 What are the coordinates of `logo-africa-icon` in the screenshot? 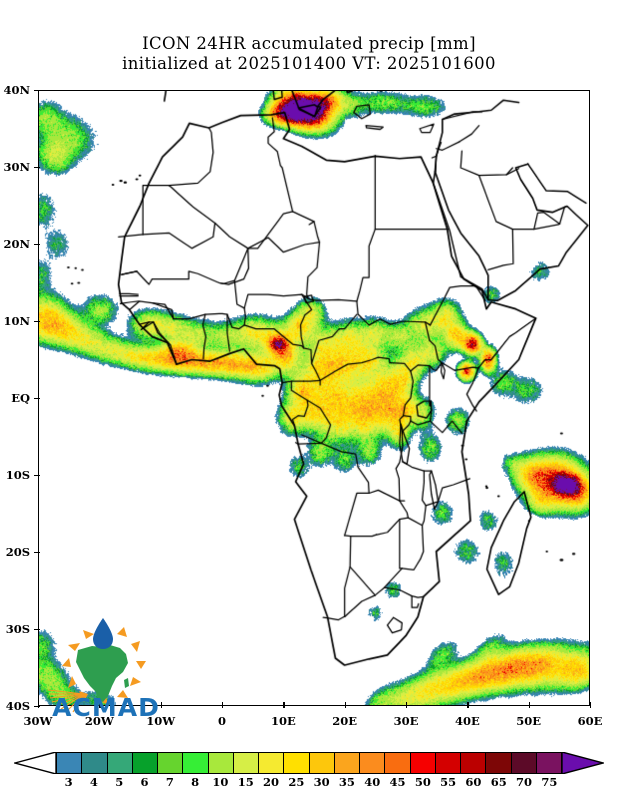 It's located at (102, 673).